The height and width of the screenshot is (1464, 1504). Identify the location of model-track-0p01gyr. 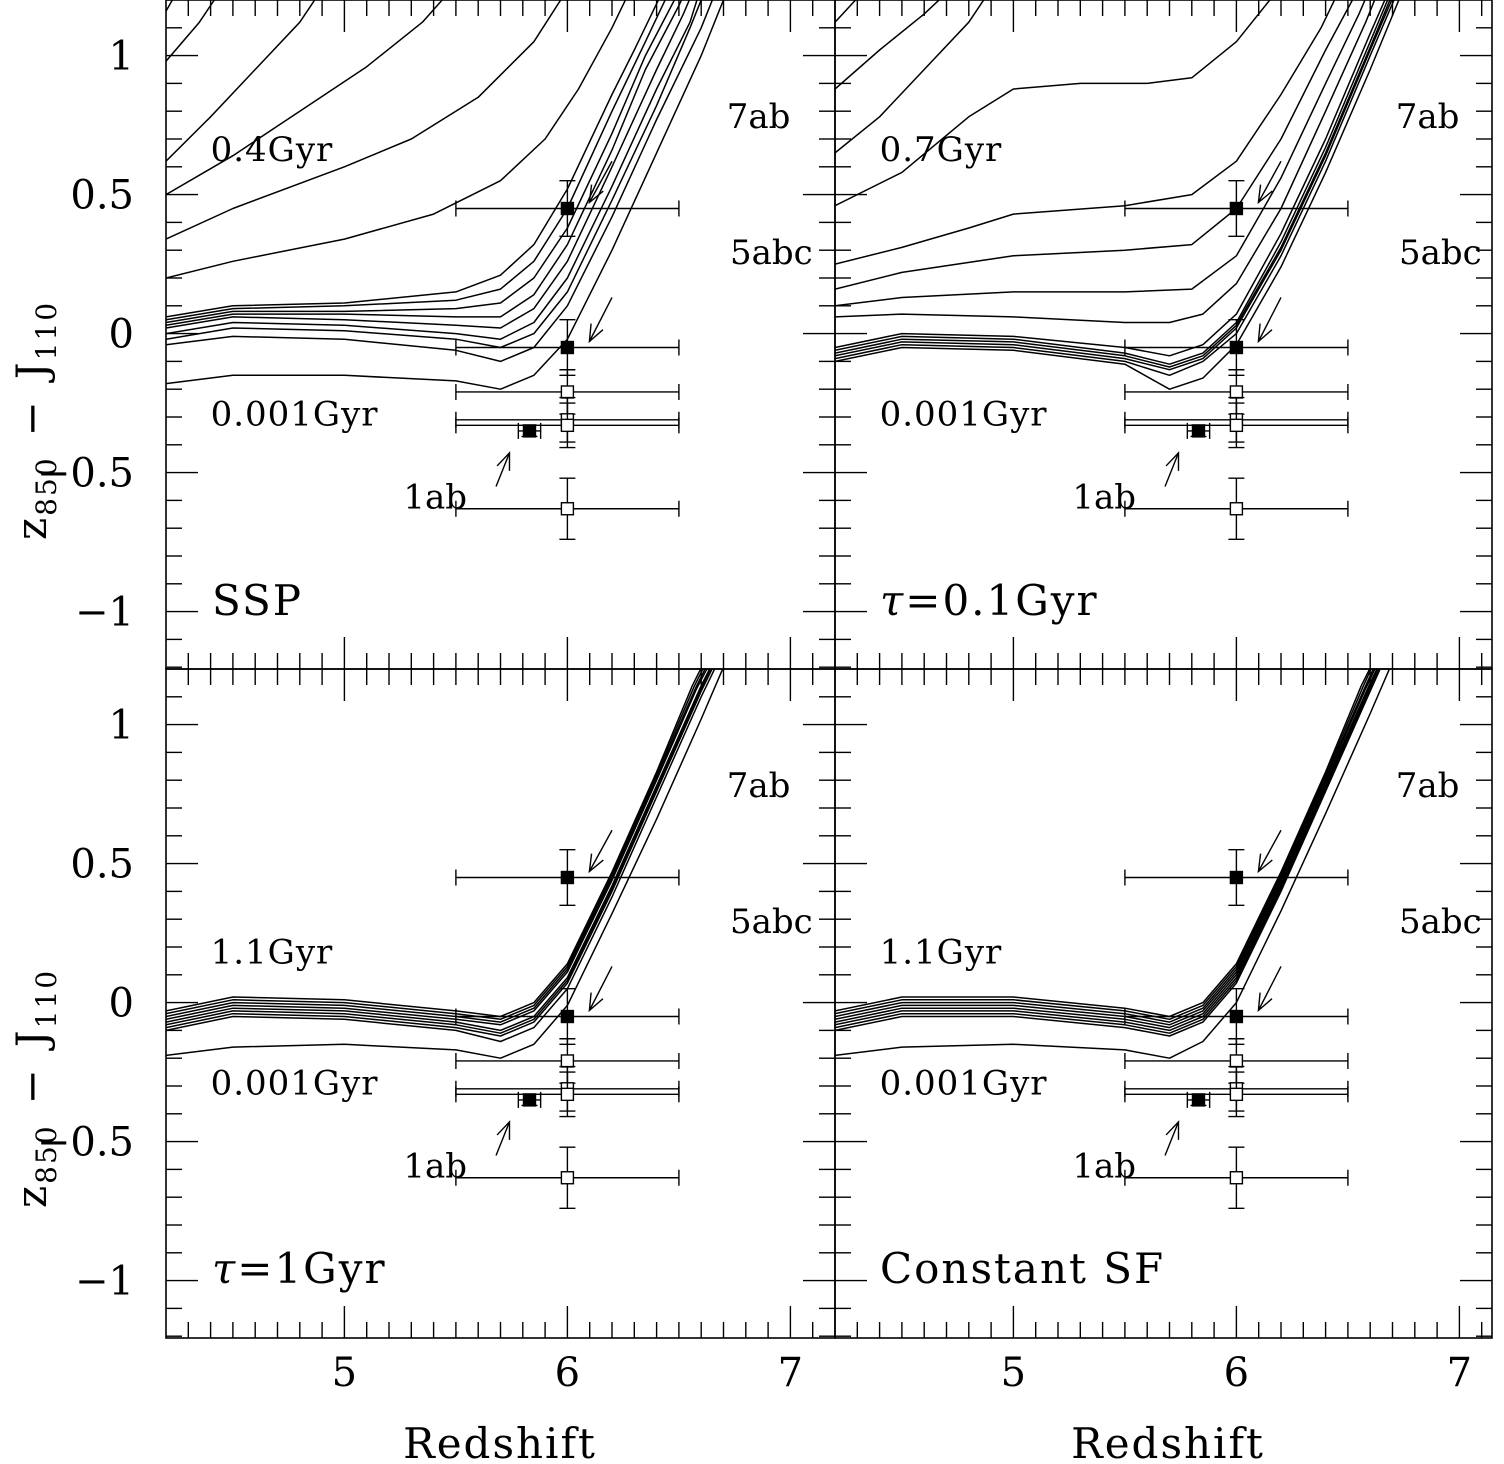
(1114, 185).